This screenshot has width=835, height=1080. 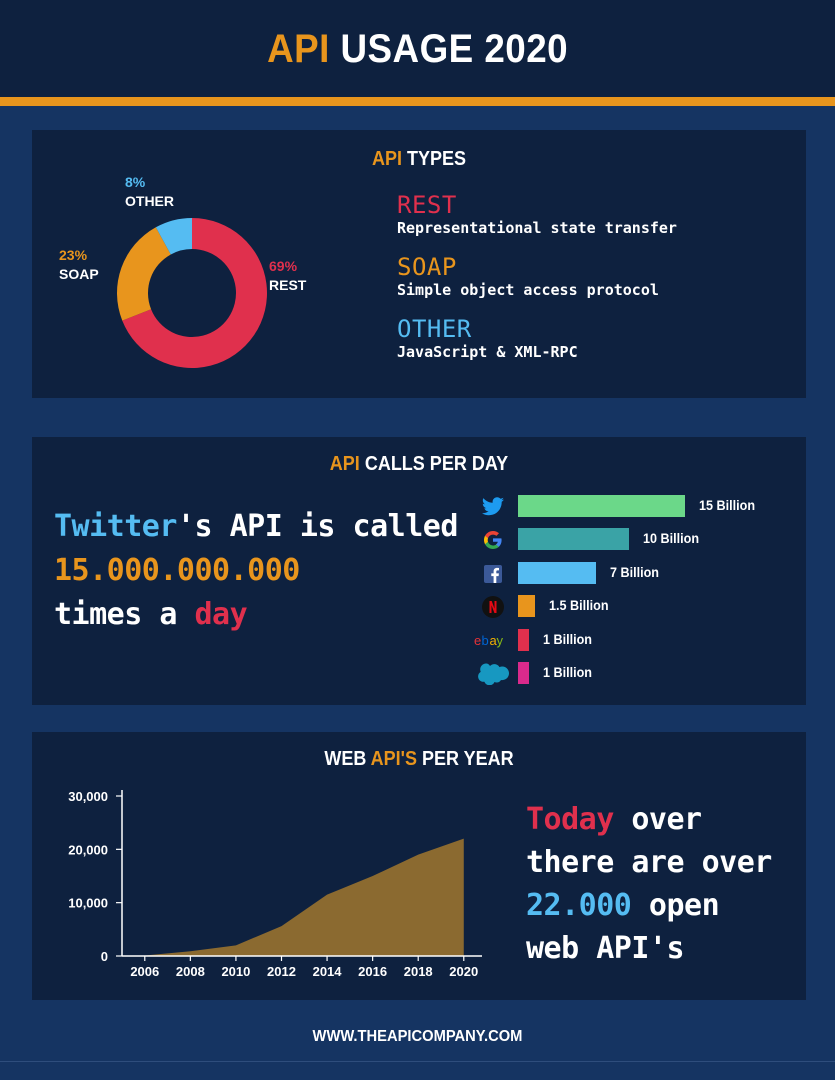 I want to click on x-tick-label: 2020, so click(x=463, y=971).